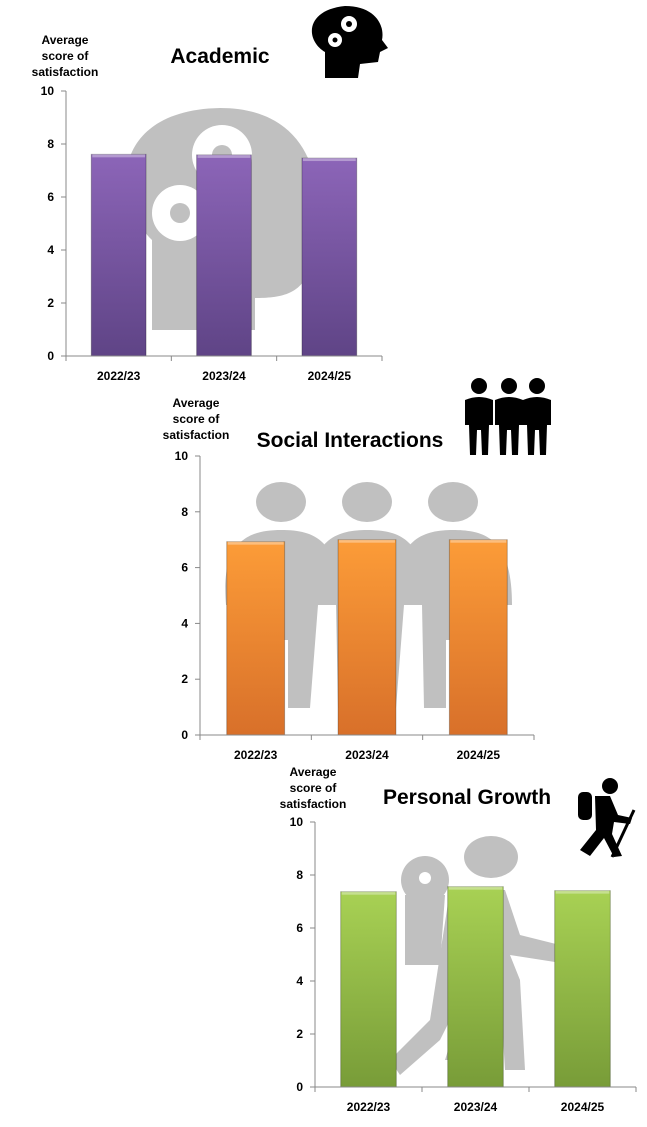 This screenshot has width=647, height=1127. What do you see at coordinates (508, 416) in the screenshot?
I see `three-people-icon` at bounding box center [508, 416].